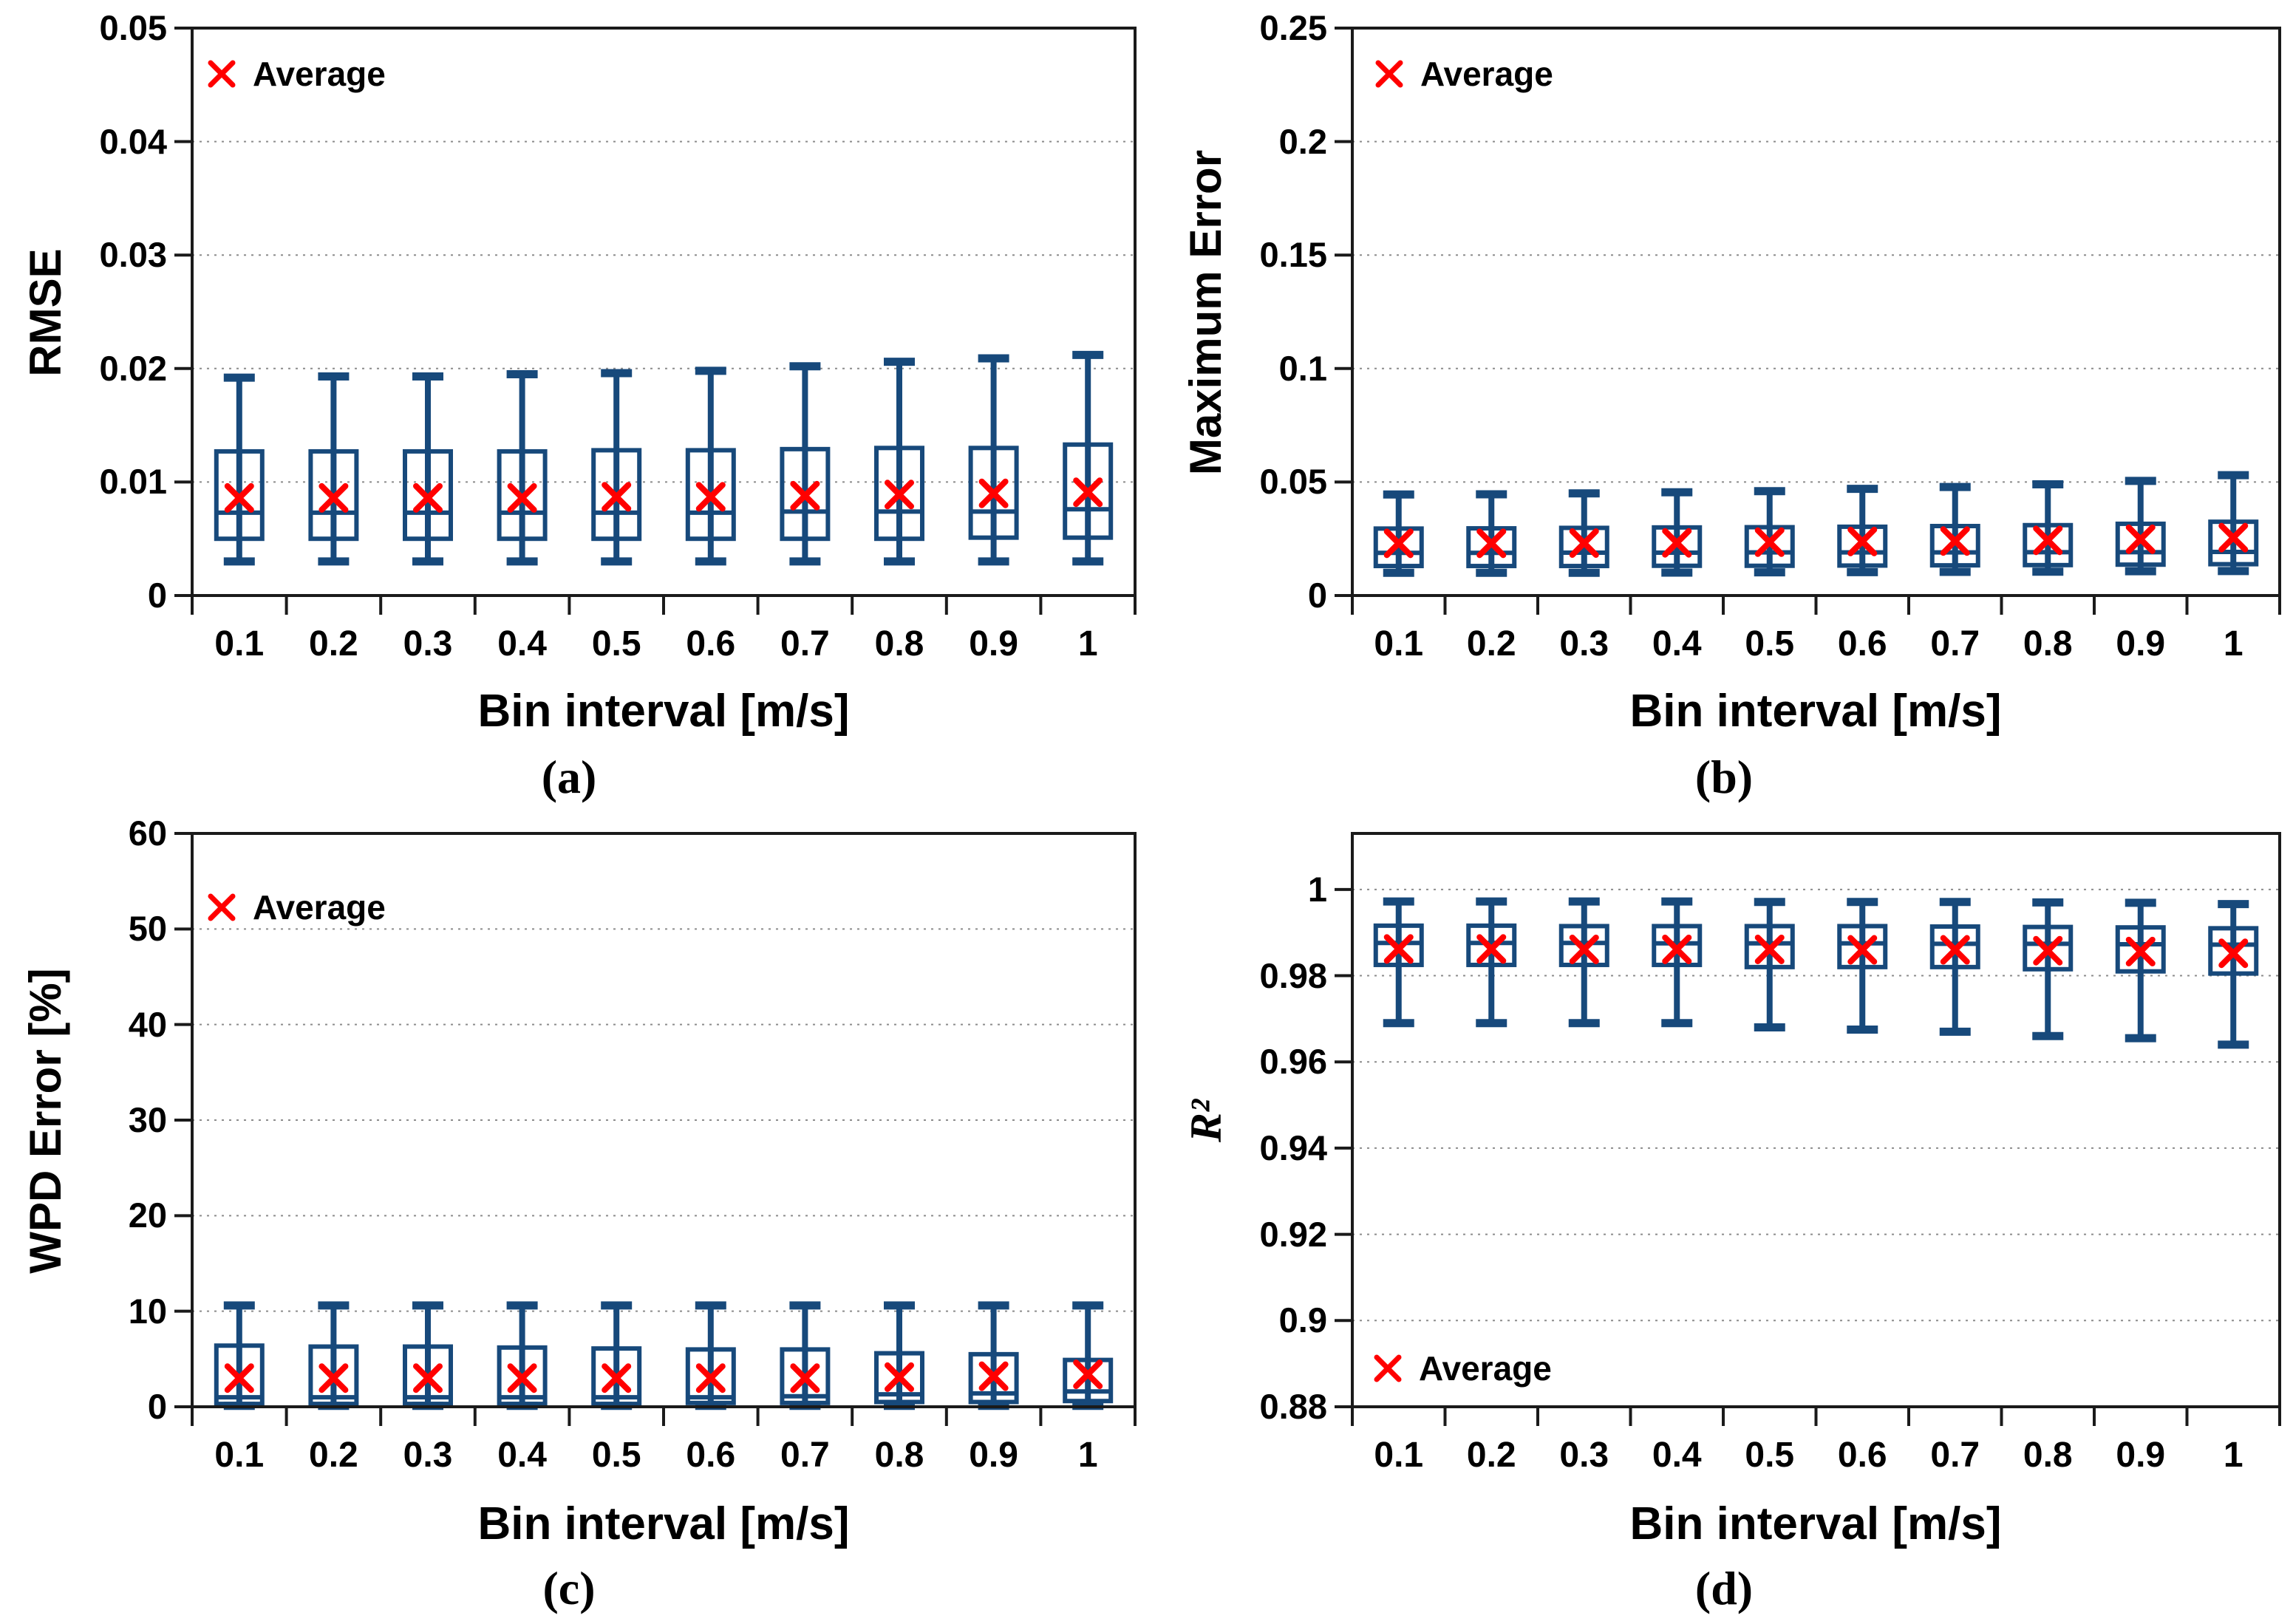 The width and height of the screenshot is (2293, 1624). I want to click on y-tick-label: 0.03, so click(133, 255).